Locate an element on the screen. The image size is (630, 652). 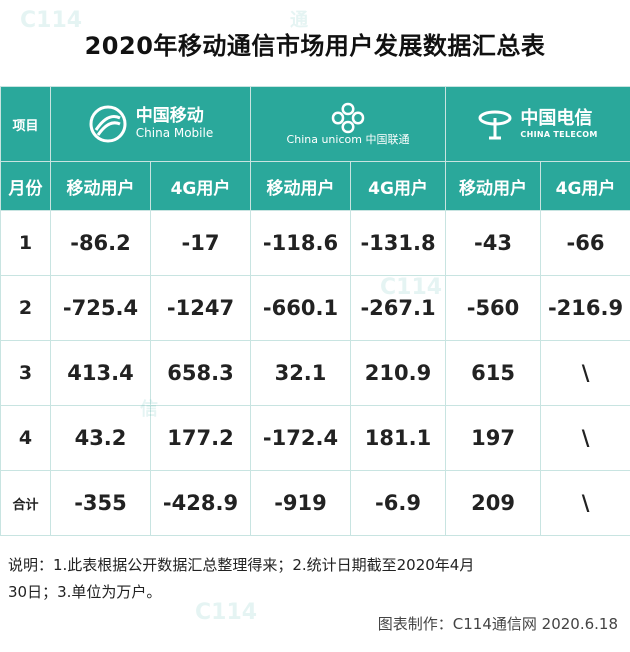
table-cell: 32.1 is located at coordinates (300, 373).